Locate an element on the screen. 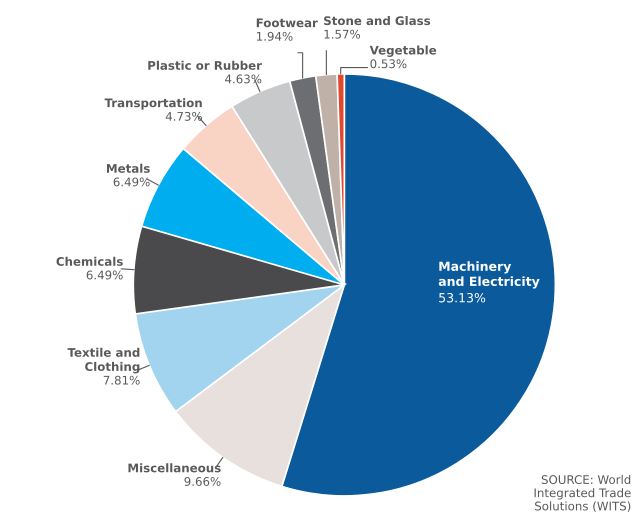 The image size is (638, 517). data-label: 0.53% is located at coordinates (388, 63).